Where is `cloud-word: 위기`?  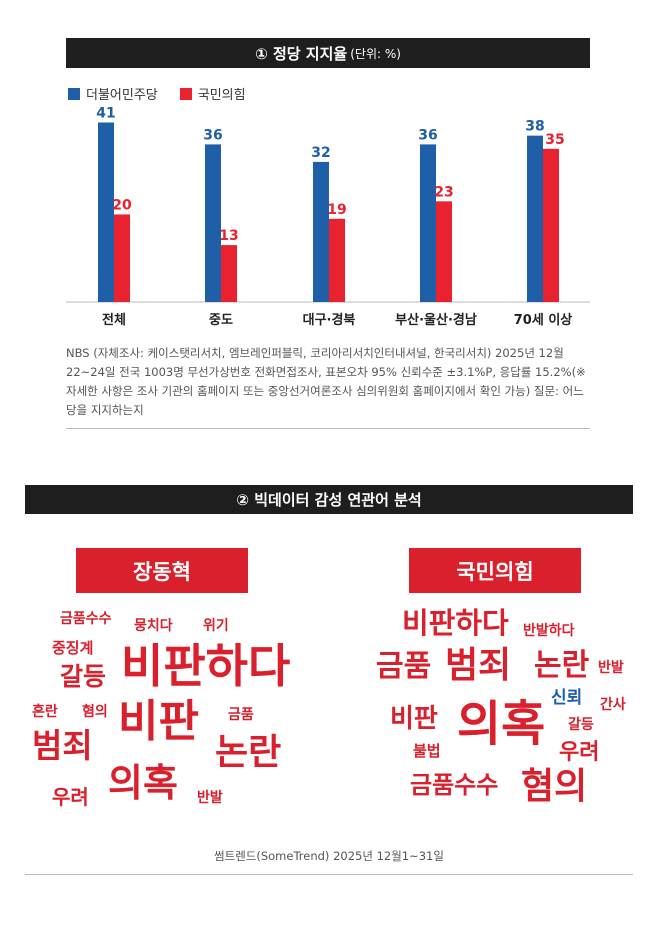 cloud-word: 위기 is located at coordinates (216, 626).